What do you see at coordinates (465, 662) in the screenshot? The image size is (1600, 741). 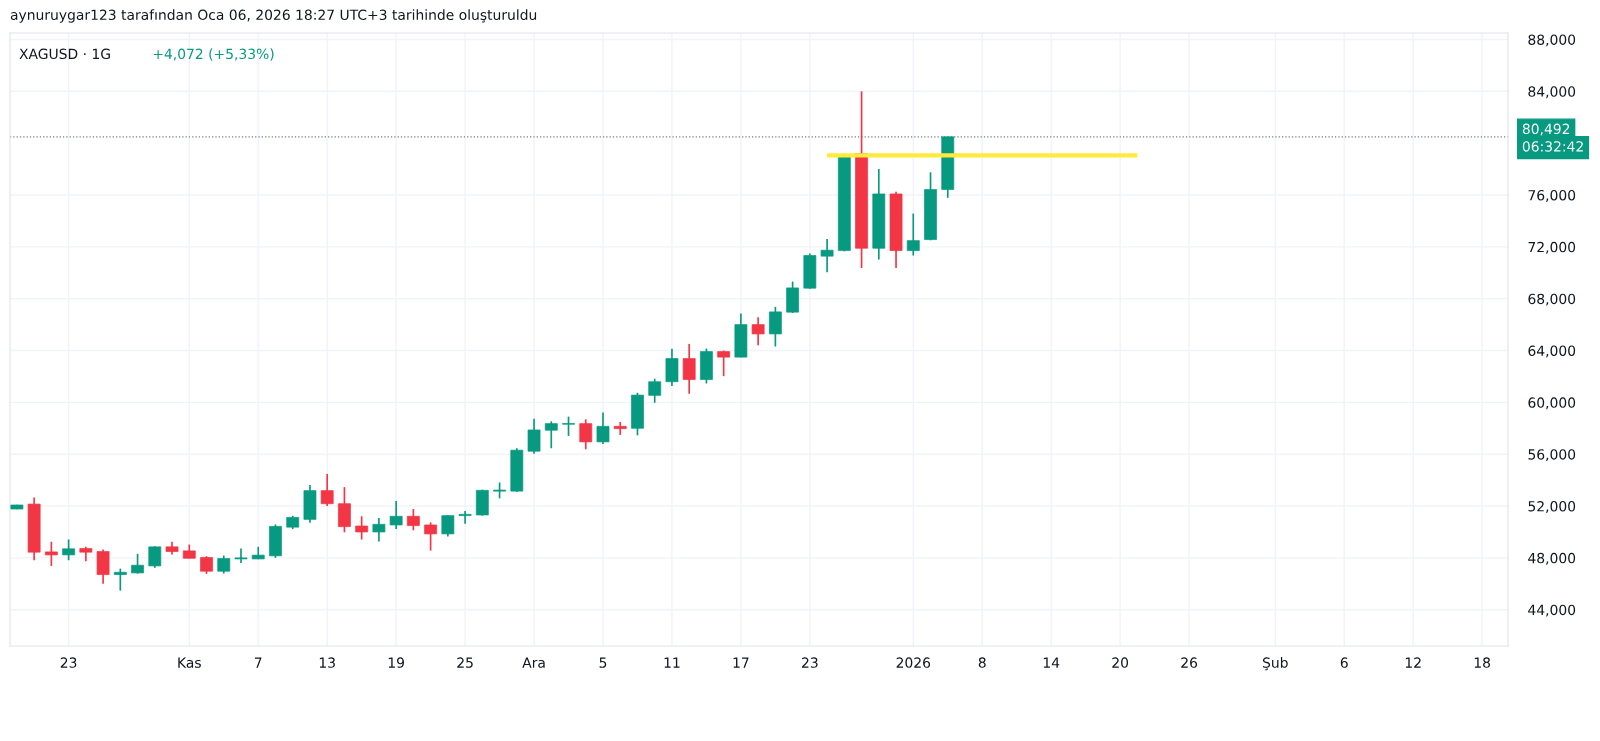 I see `x-tick-label: 25` at bounding box center [465, 662].